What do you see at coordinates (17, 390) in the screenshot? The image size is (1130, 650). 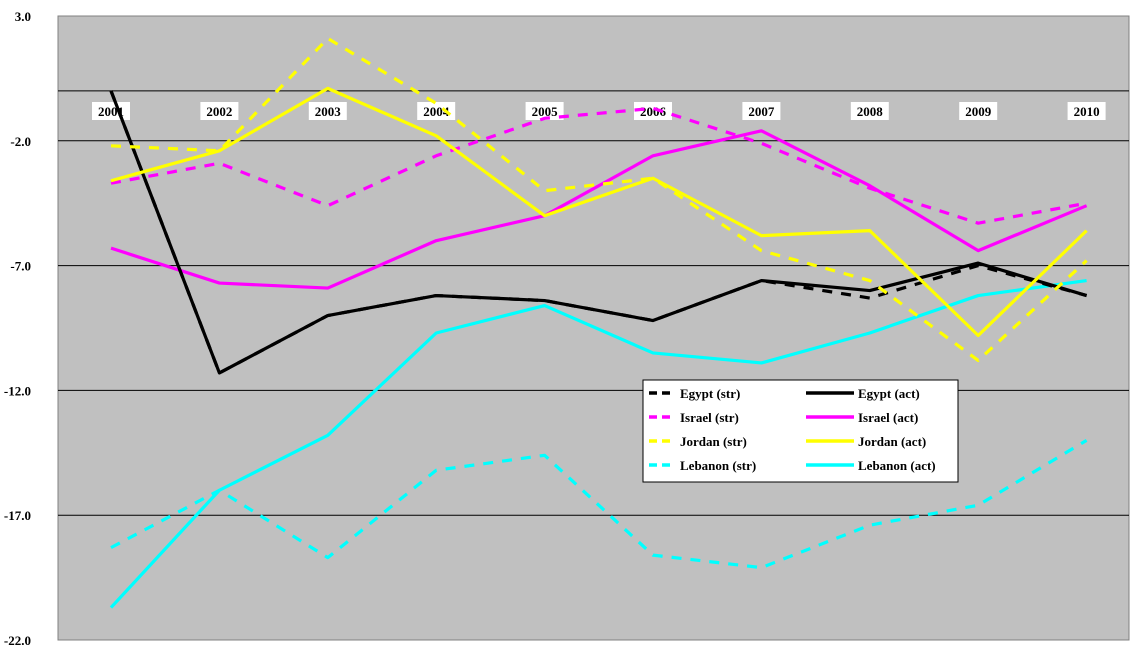 I see `y-tick-label: -12.0` at bounding box center [17, 390].